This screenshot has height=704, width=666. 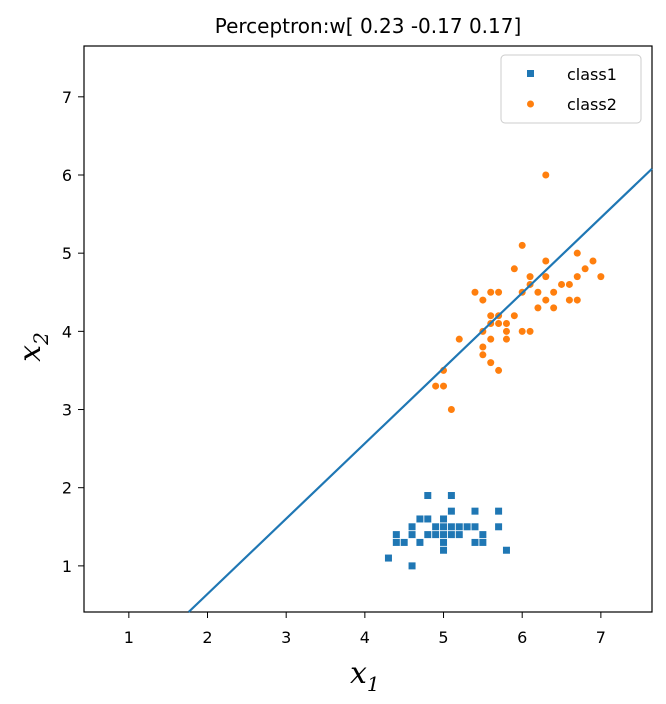 I want to click on x-axis-ticks: 1 2 3 4 5 6 7, so click(x=365, y=629).